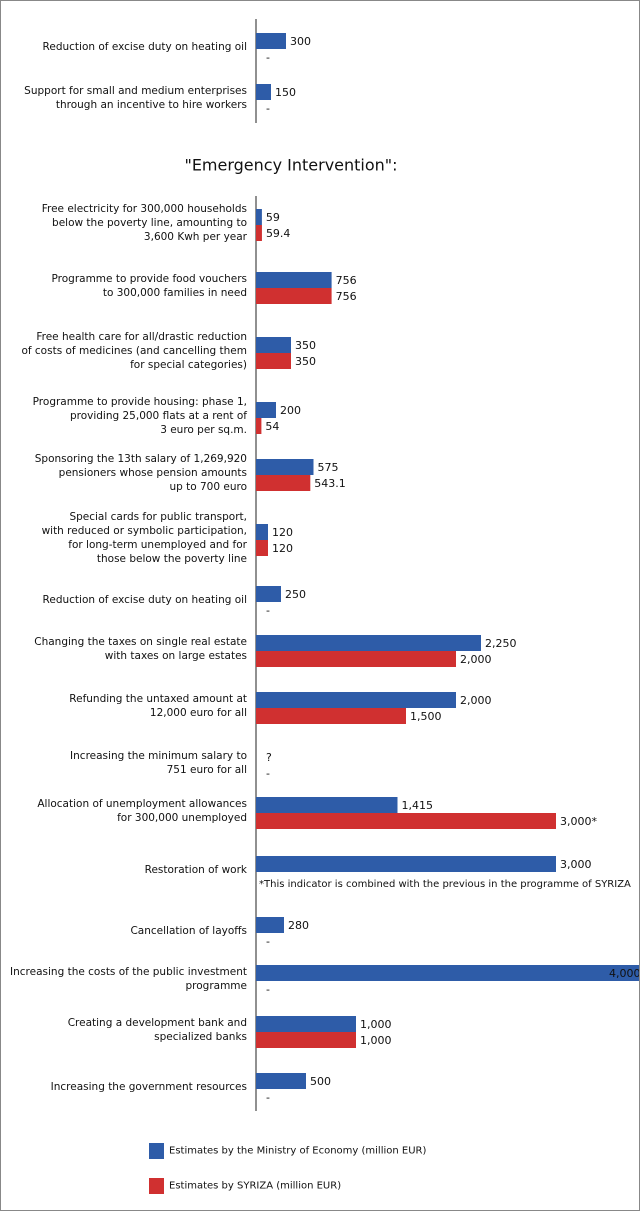 The height and width of the screenshot is (1211, 640). What do you see at coordinates (576, 864) in the screenshot?
I see `value-label: 3,000` at bounding box center [576, 864].